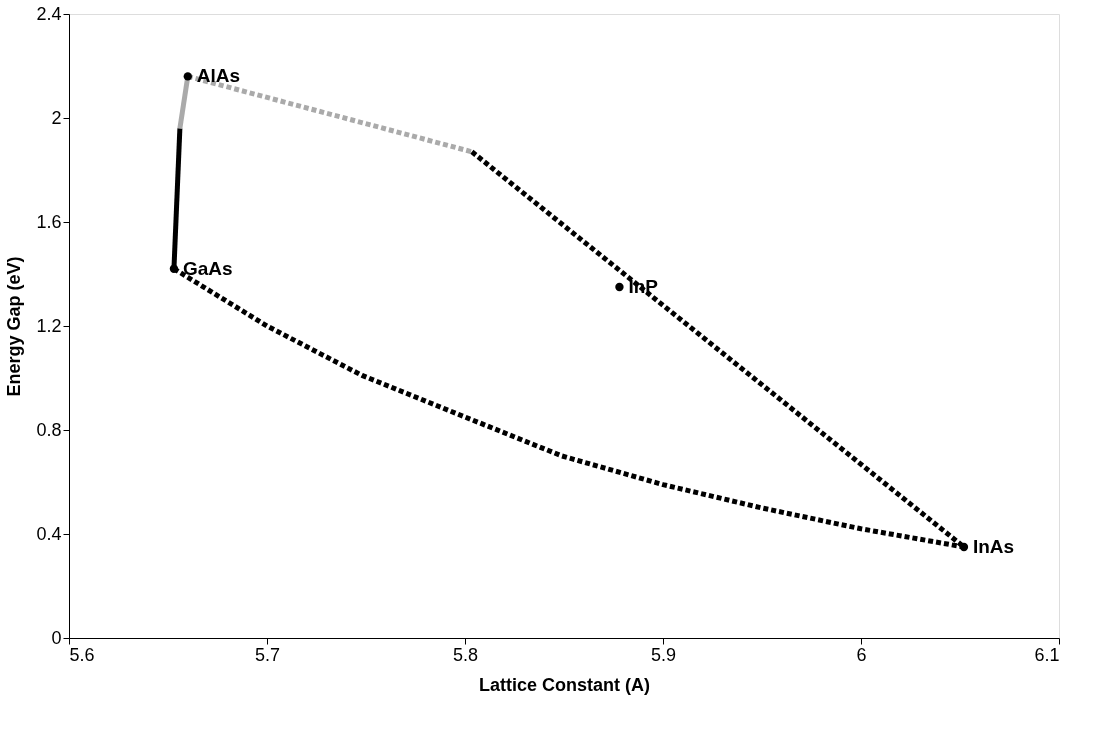 This screenshot has width=1106, height=742. I want to click on annotation: InAs, so click(993, 546).